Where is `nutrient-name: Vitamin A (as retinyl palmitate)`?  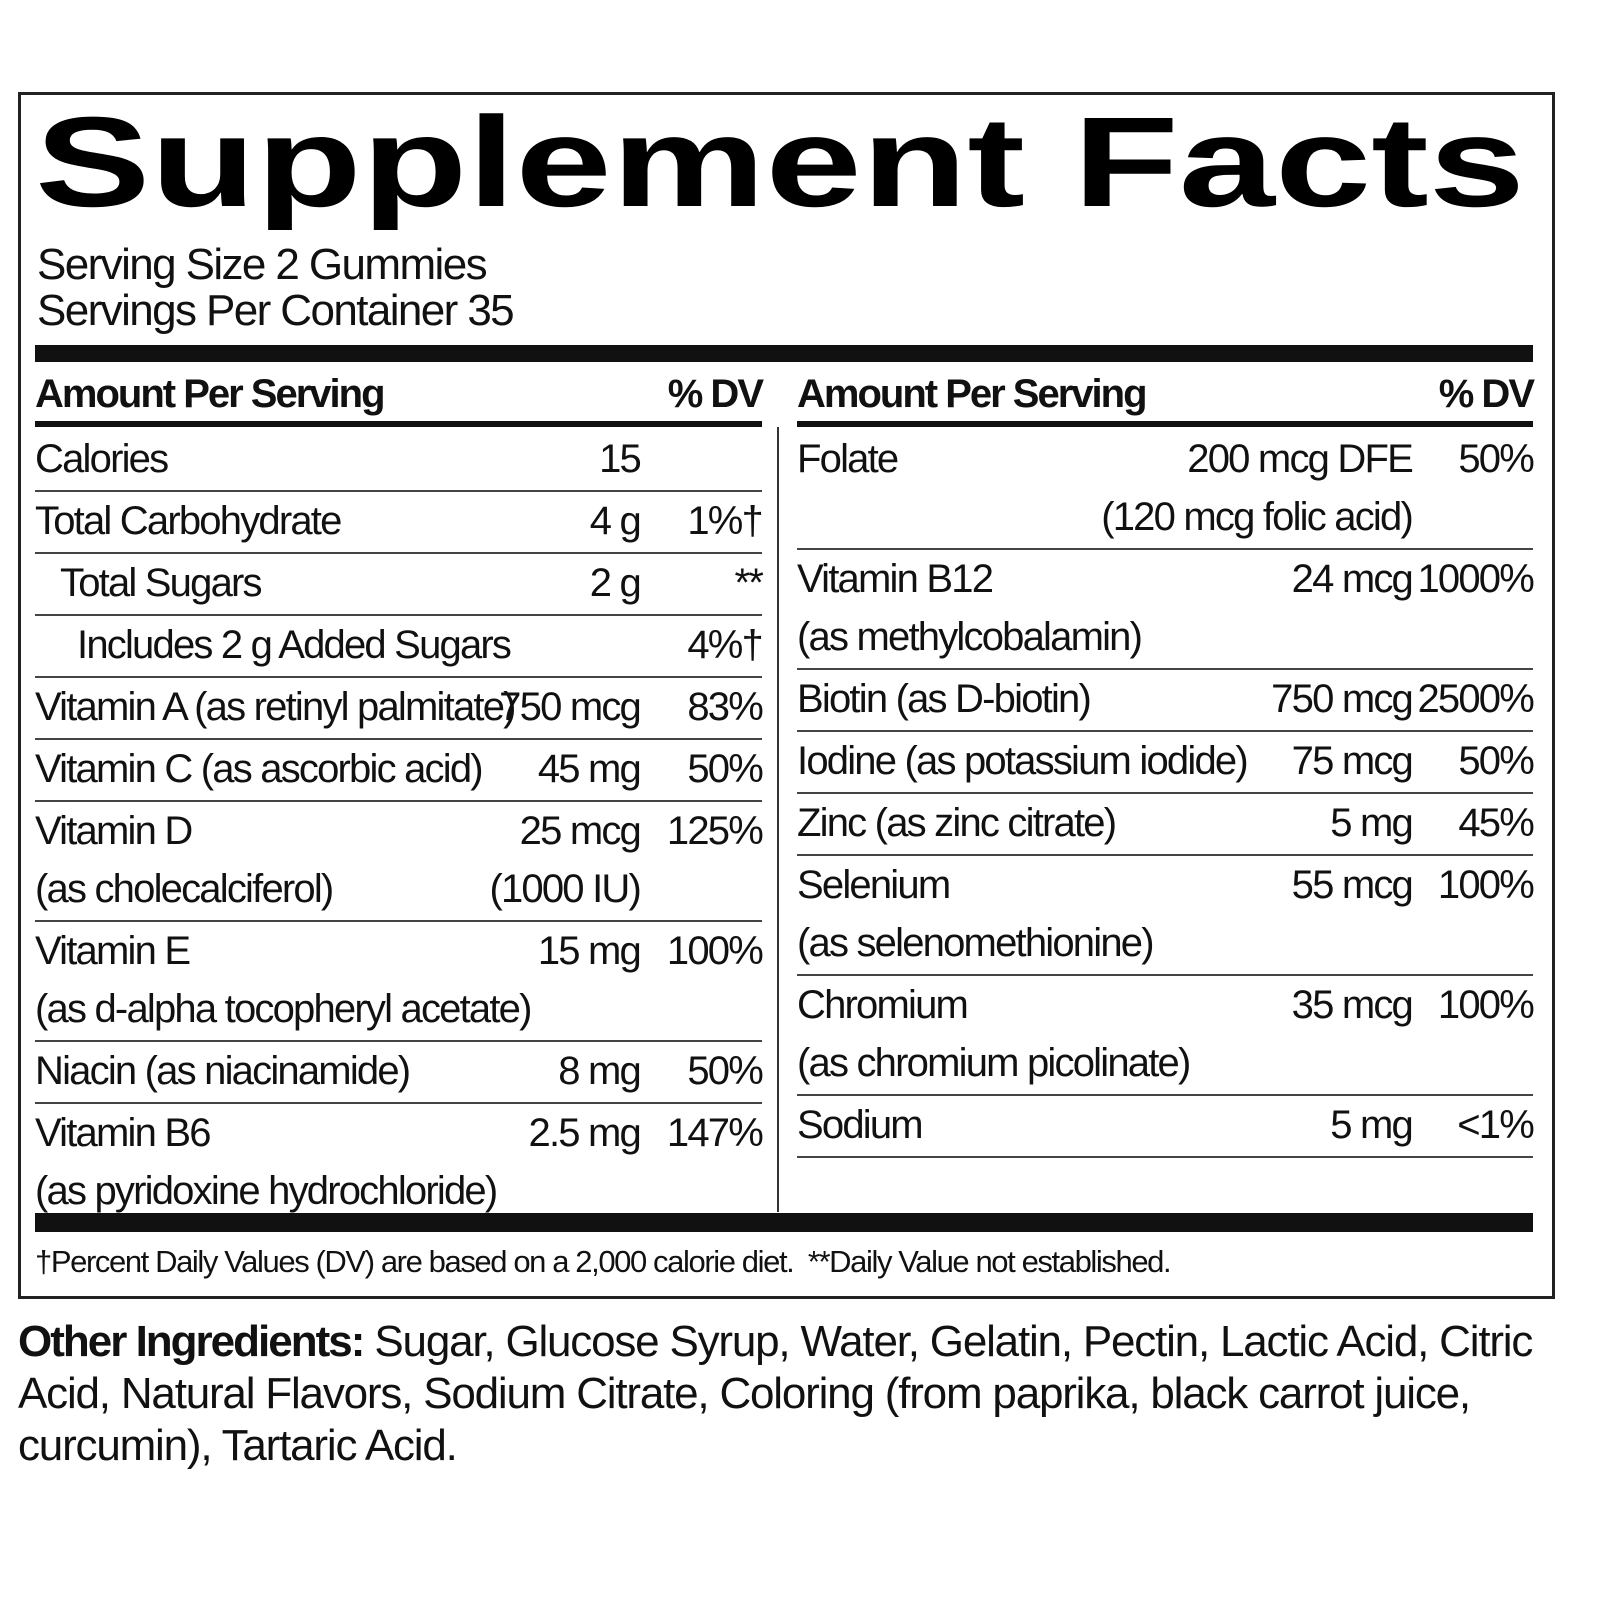 nutrient-name: Vitamin A (as retinyl palmitate) is located at coordinates (275, 707).